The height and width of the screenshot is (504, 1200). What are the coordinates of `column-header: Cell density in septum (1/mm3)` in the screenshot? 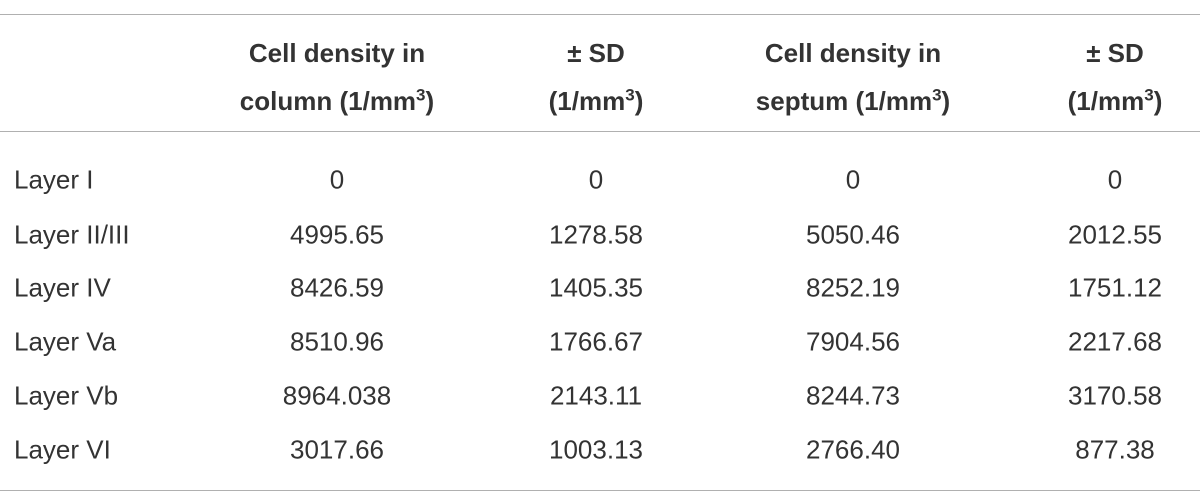 It's located at (853, 77).